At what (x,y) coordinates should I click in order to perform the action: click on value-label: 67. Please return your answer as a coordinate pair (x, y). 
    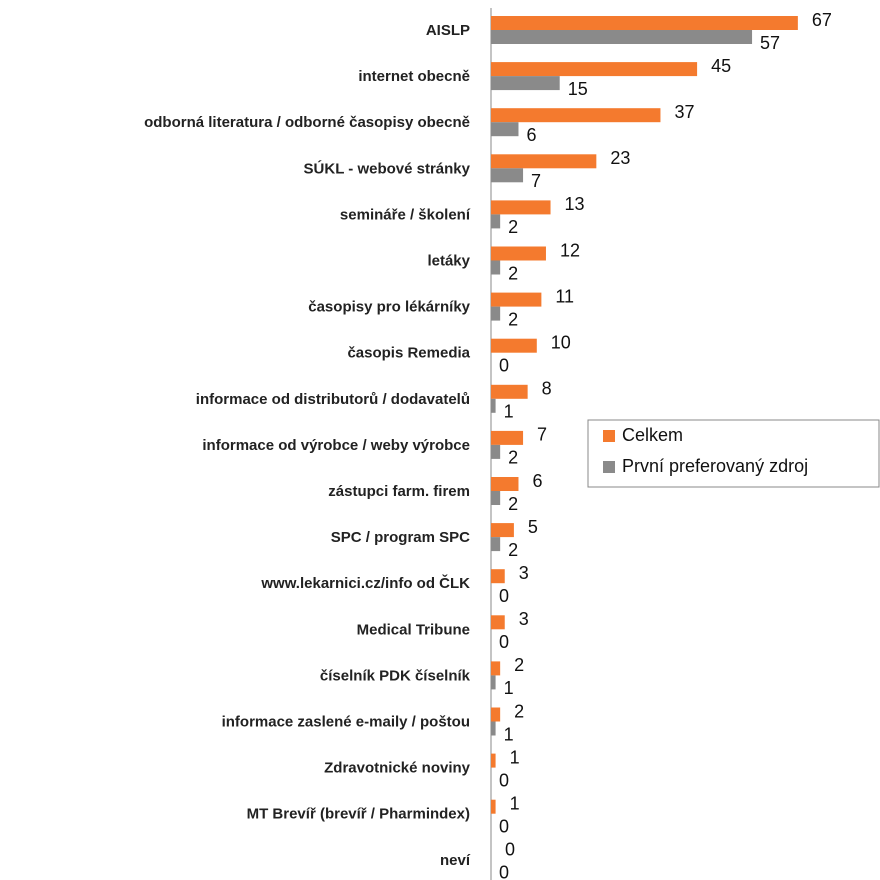
    Looking at the image, I should click on (822, 20).